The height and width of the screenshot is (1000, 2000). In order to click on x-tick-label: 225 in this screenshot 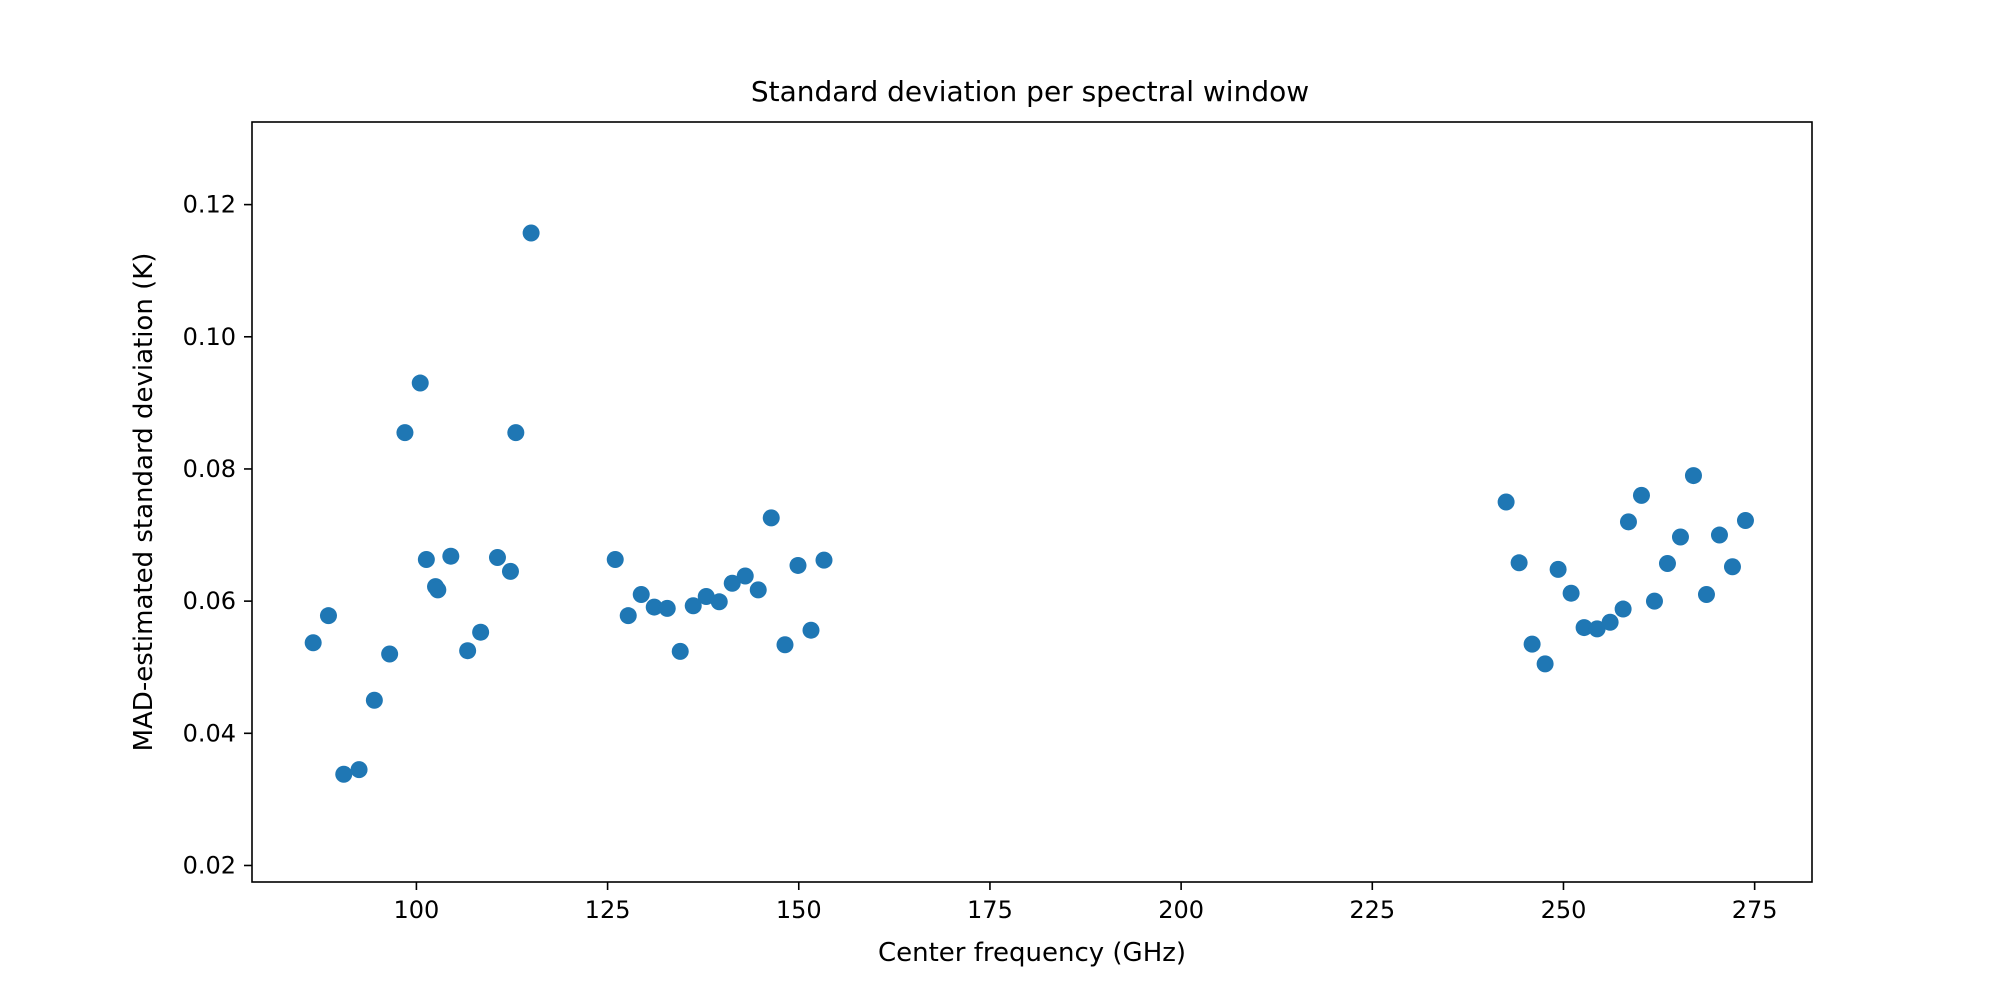, I will do `click(1372, 910)`.